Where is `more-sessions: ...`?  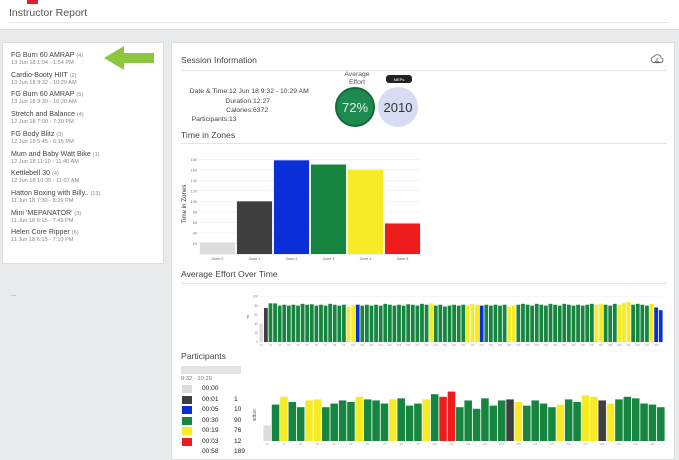 more-sessions: ... is located at coordinates (14, 294).